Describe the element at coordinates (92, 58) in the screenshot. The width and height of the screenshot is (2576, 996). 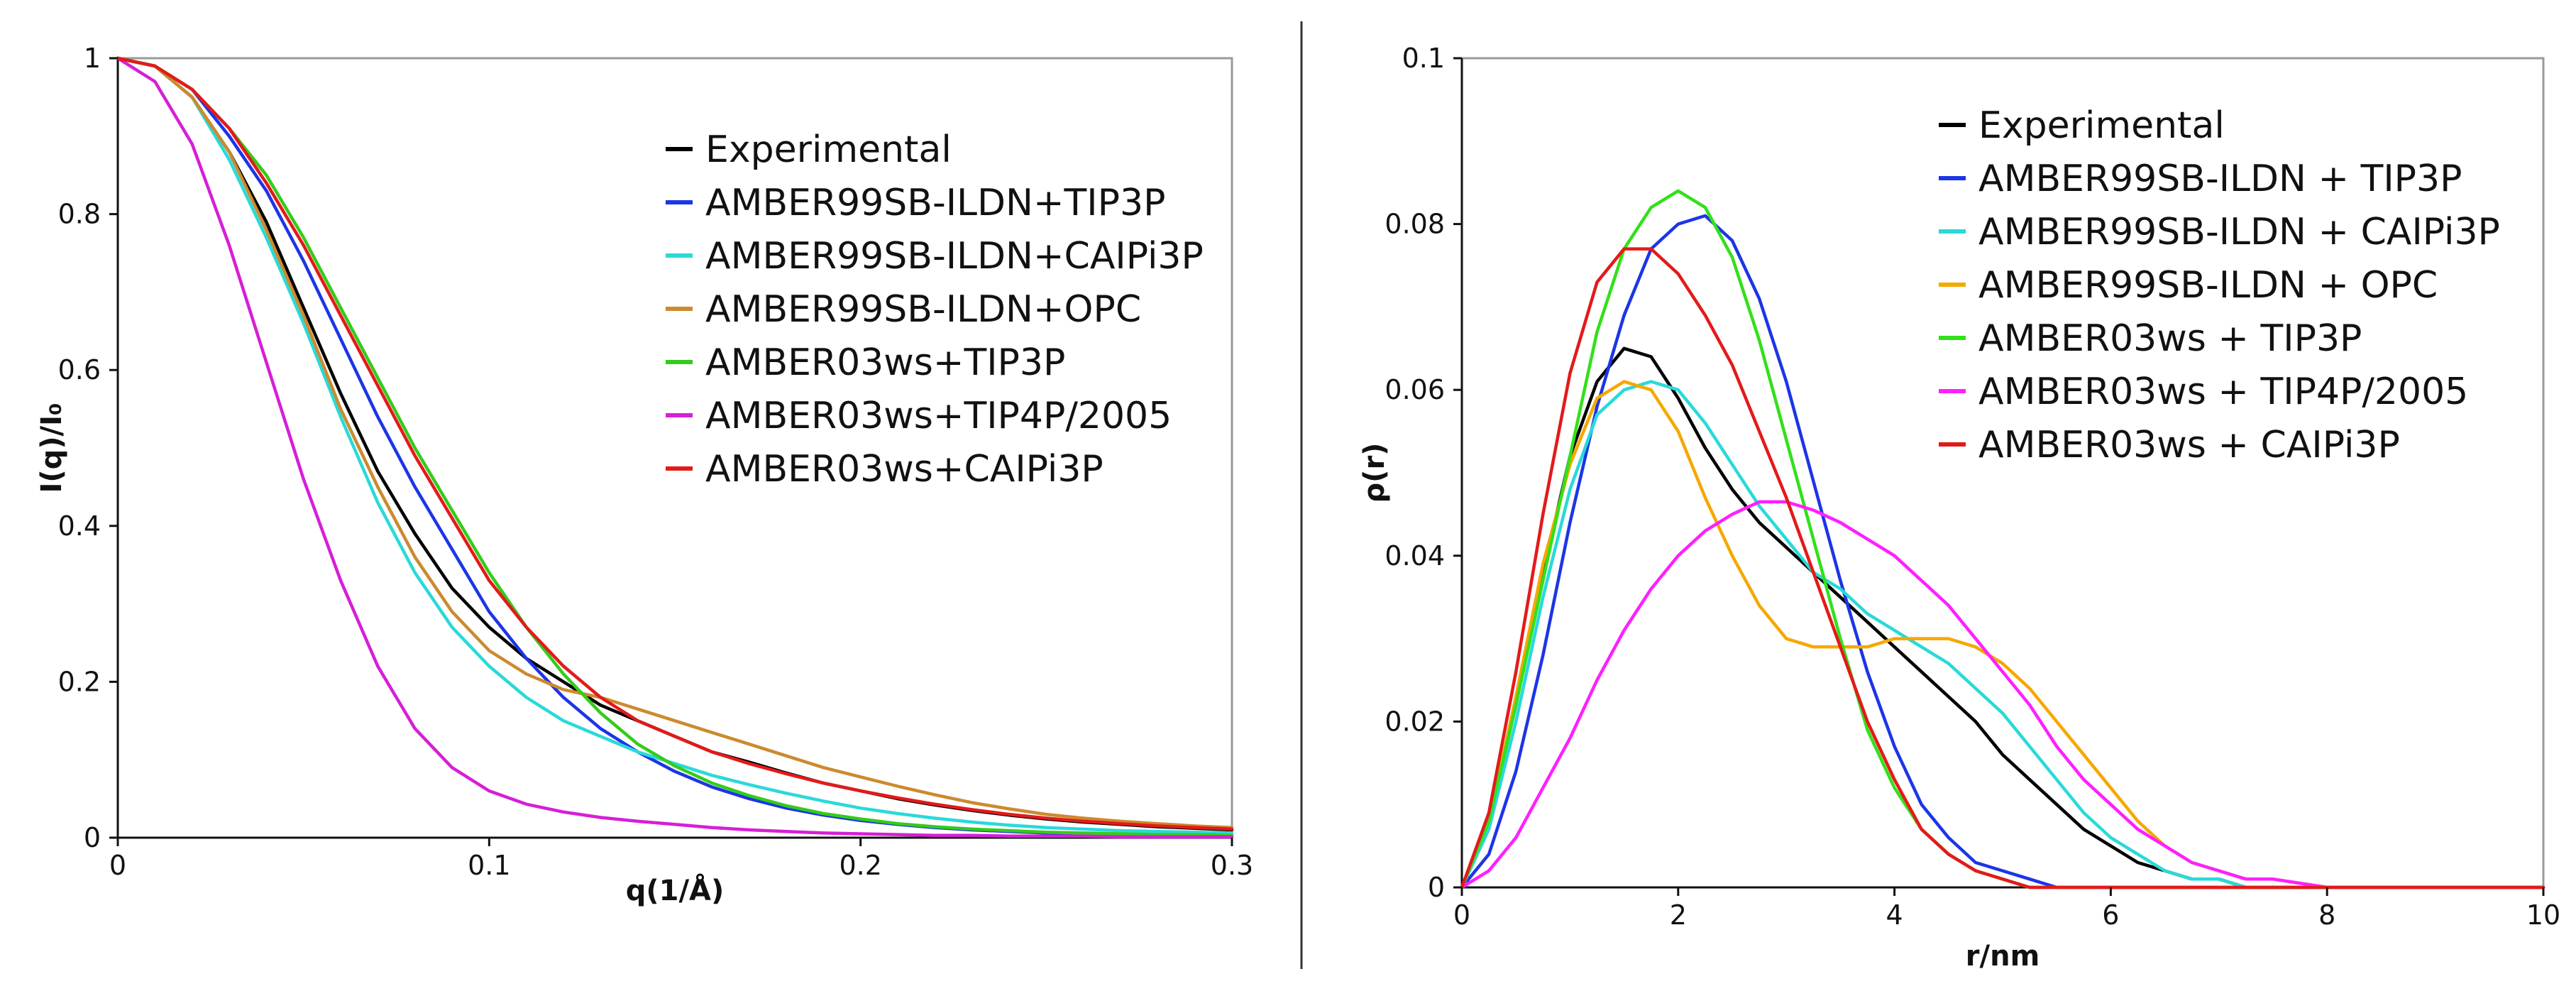
I see `left-y-tick-label: 1` at that location.